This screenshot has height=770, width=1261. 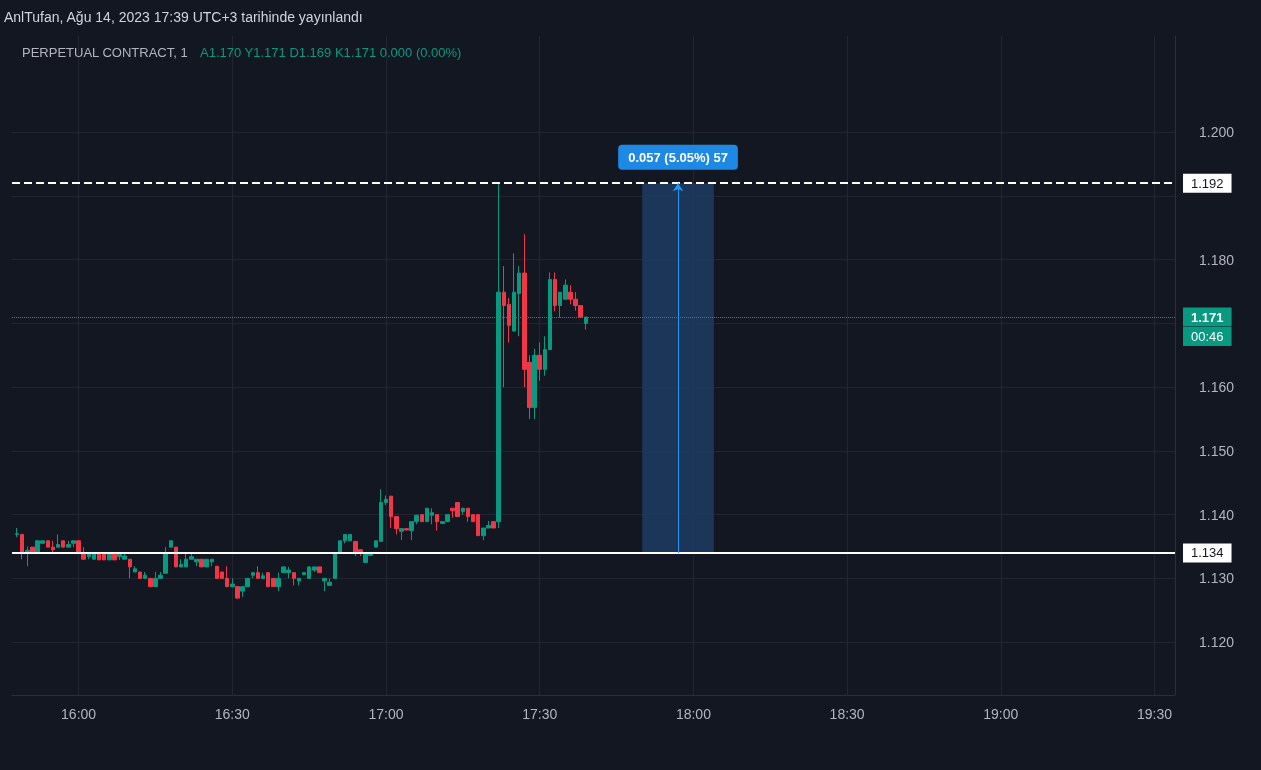 I want to click on x-tick-label: 17:00, so click(x=386, y=714).